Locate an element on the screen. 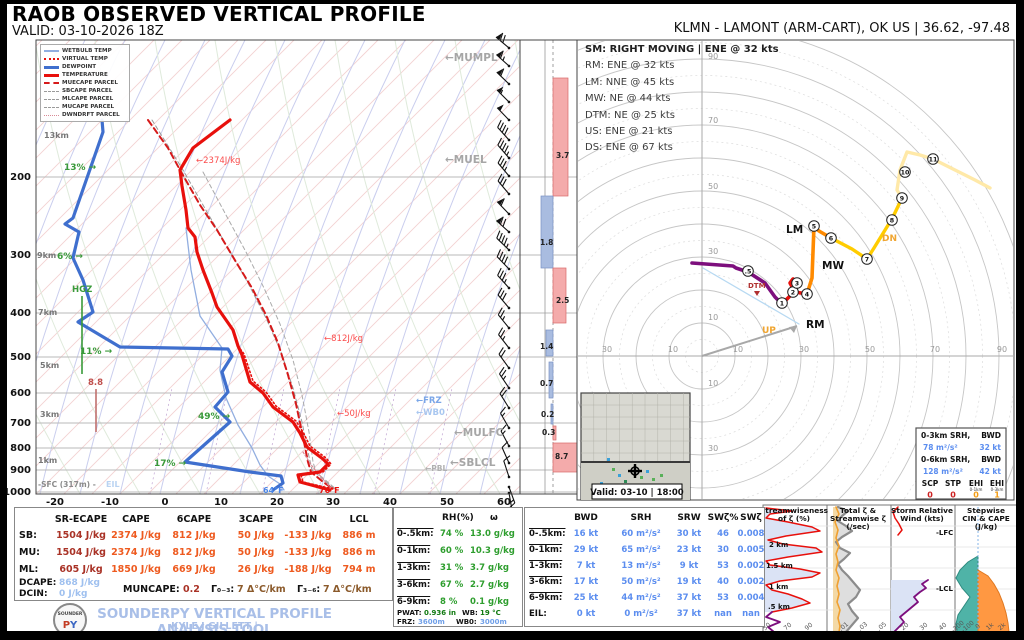 The width and height of the screenshot is (1024, 640). page-title: RAOB OBSERVED VERTICAL PROFILE is located at coordinates (219, 14).